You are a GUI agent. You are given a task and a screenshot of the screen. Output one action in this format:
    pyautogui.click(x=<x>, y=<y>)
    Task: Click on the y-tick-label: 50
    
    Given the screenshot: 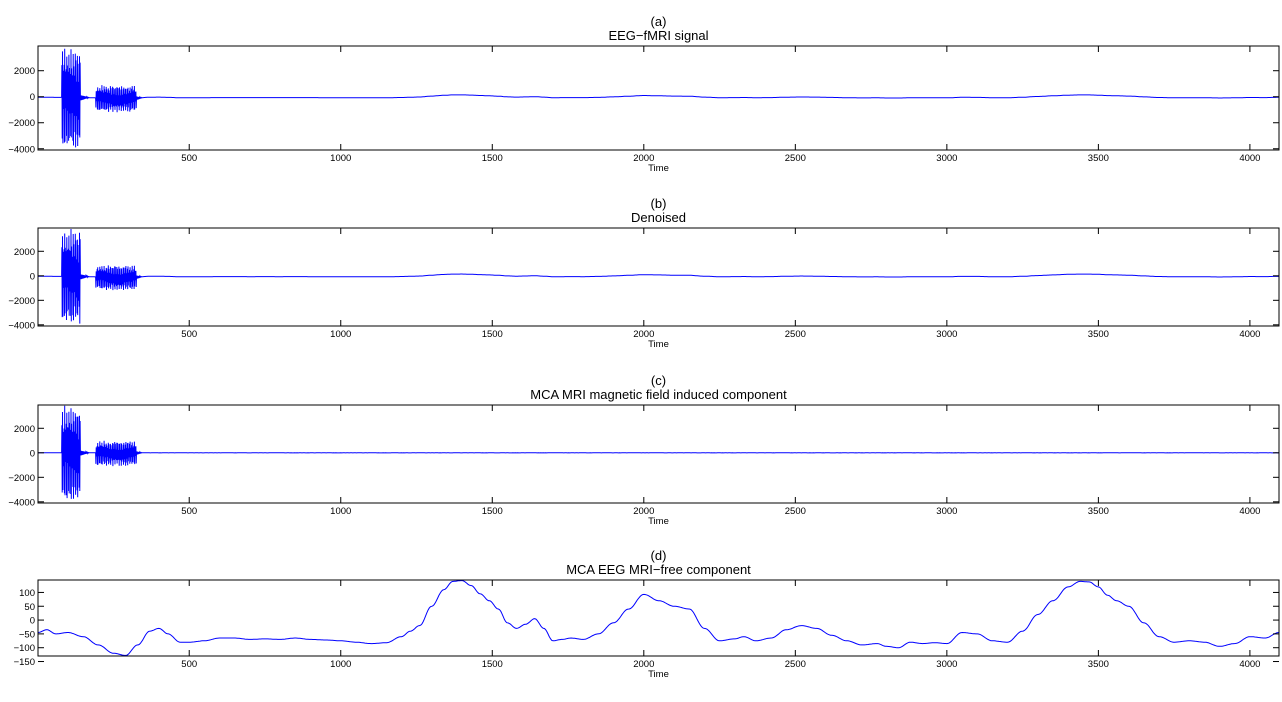 What is the action you would take?
    pyautogui.click(x=29, y=607)
    